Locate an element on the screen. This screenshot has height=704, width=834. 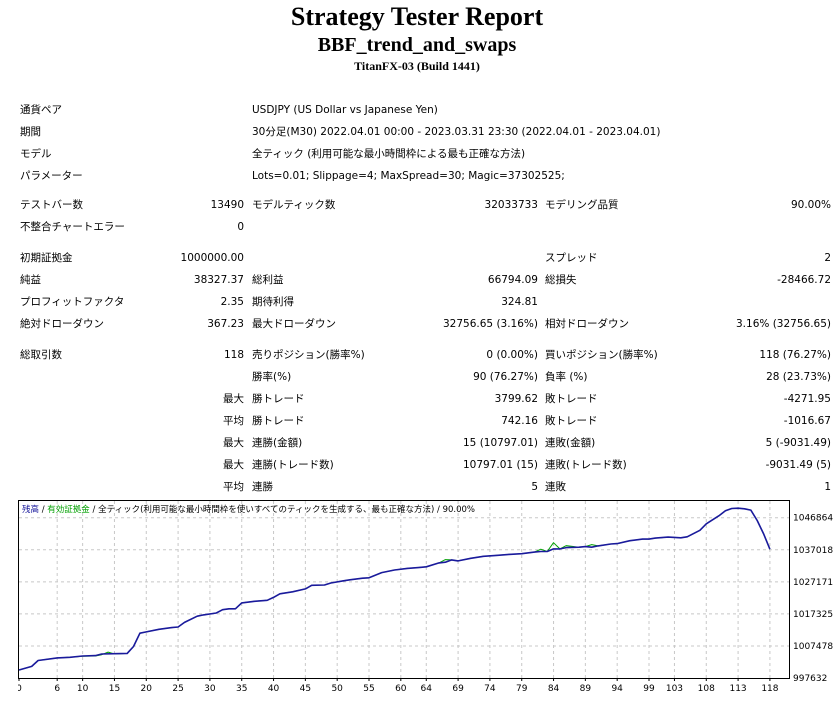
x-tick-label: 89 is located at coordinates (586, 689).